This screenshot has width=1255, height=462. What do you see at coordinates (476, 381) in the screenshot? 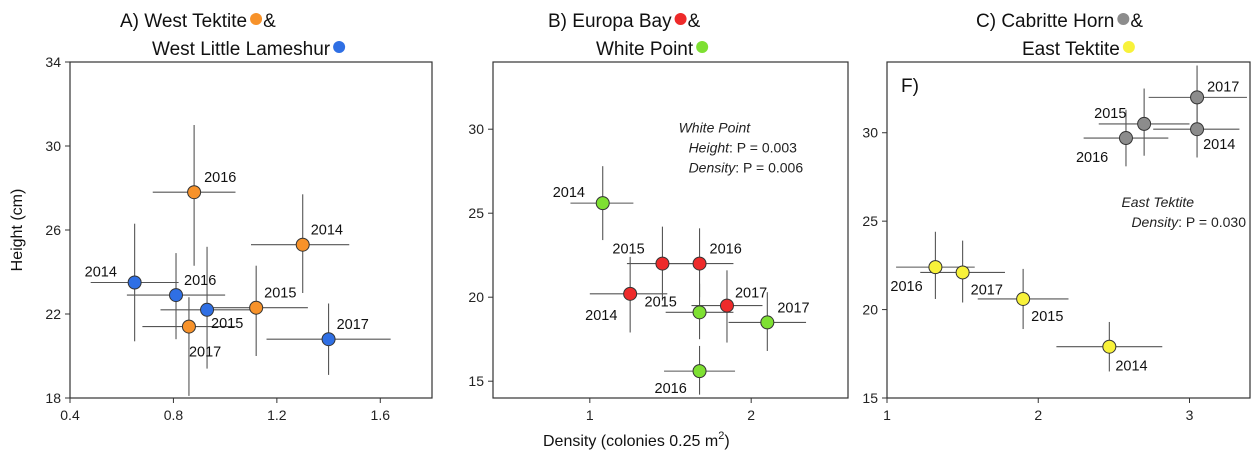
I see `panel-b-y-tick-label: 15` at bounding box center [476, 381].